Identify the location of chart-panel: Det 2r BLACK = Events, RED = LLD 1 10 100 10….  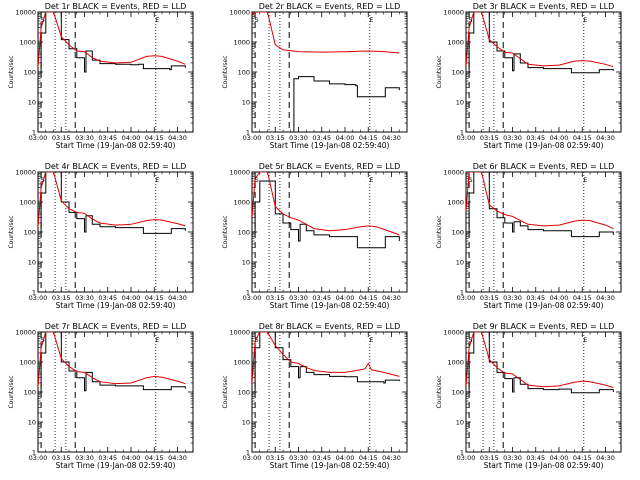
(315, 76).